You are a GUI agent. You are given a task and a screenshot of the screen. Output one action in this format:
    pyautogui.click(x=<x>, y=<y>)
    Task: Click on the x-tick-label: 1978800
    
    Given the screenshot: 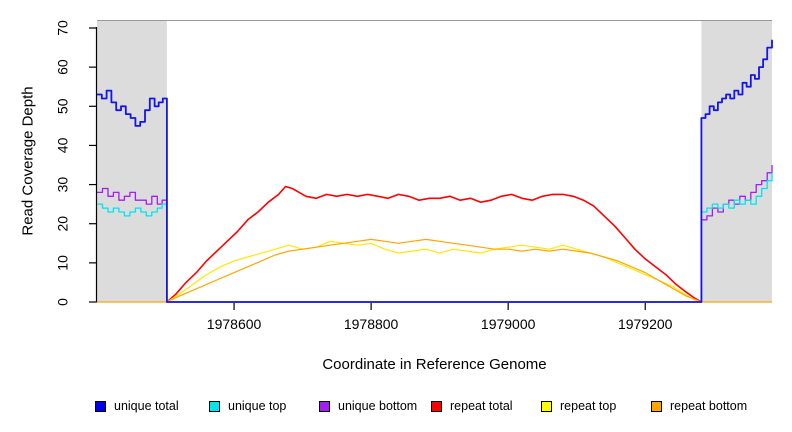 What is the action you would take?
    pyautogui.click(x=371, y=324)
    